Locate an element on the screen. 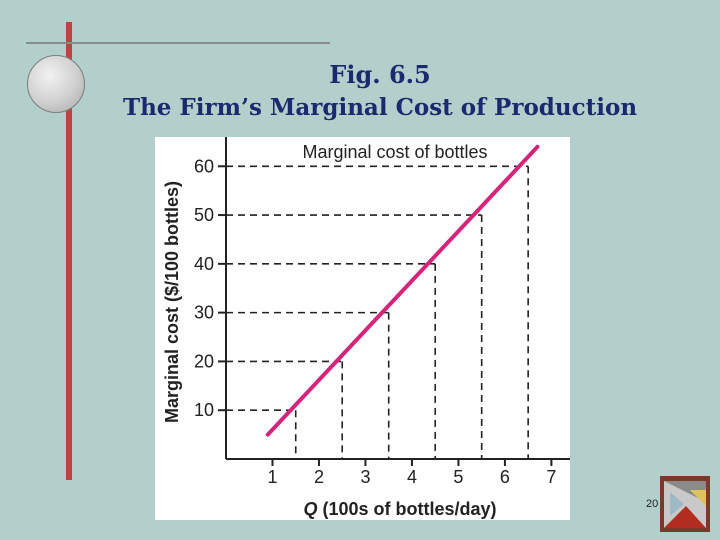 The height and width of the screenshot is (540, 720). y-axis-label: Marginal cost ($/100 bottles) is located at coordinates (172, 302).